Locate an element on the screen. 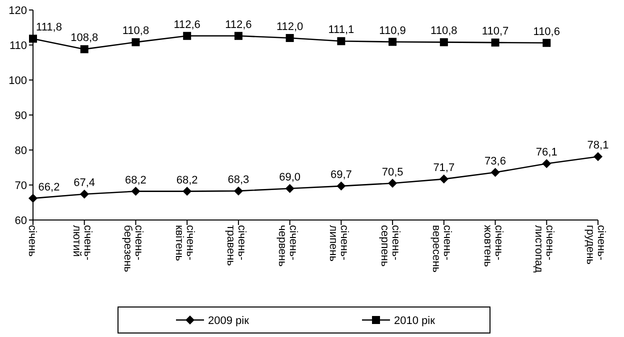  y-tick-label: 110 is located at coordinates (18, 46).